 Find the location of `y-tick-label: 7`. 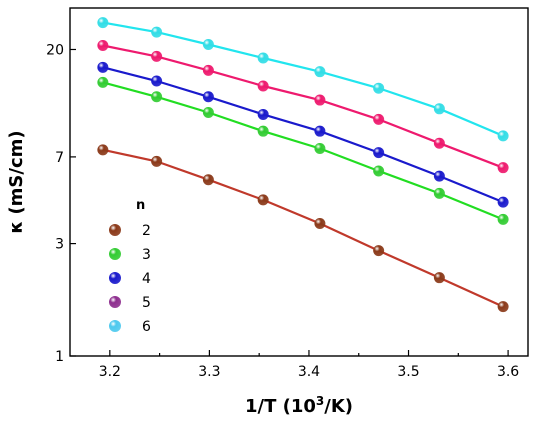

y-tick-label: 7 is located at coordinates (59, 158).